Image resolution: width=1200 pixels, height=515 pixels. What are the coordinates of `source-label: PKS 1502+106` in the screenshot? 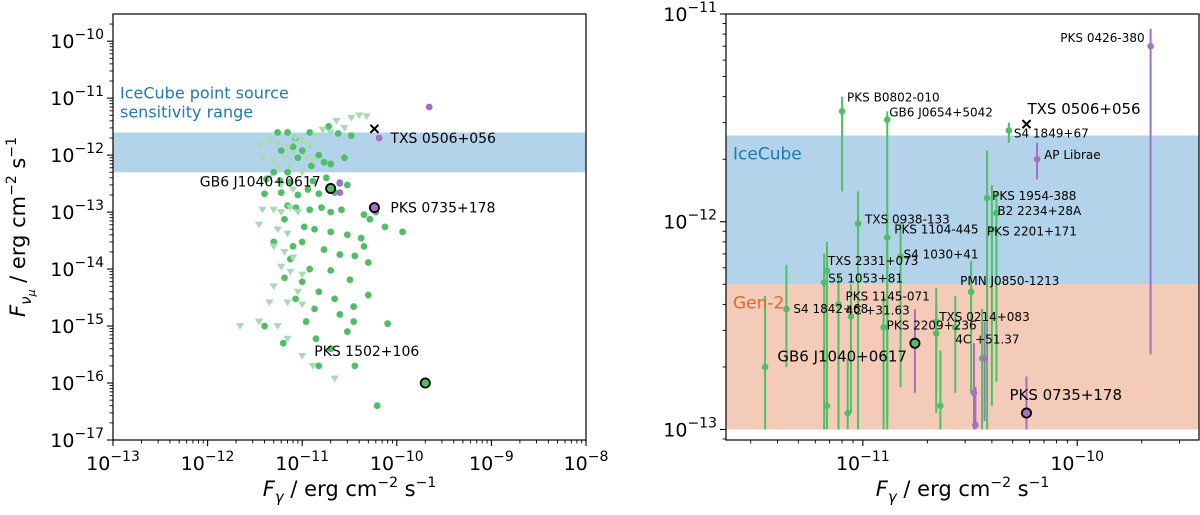 It's located at (366, 352).